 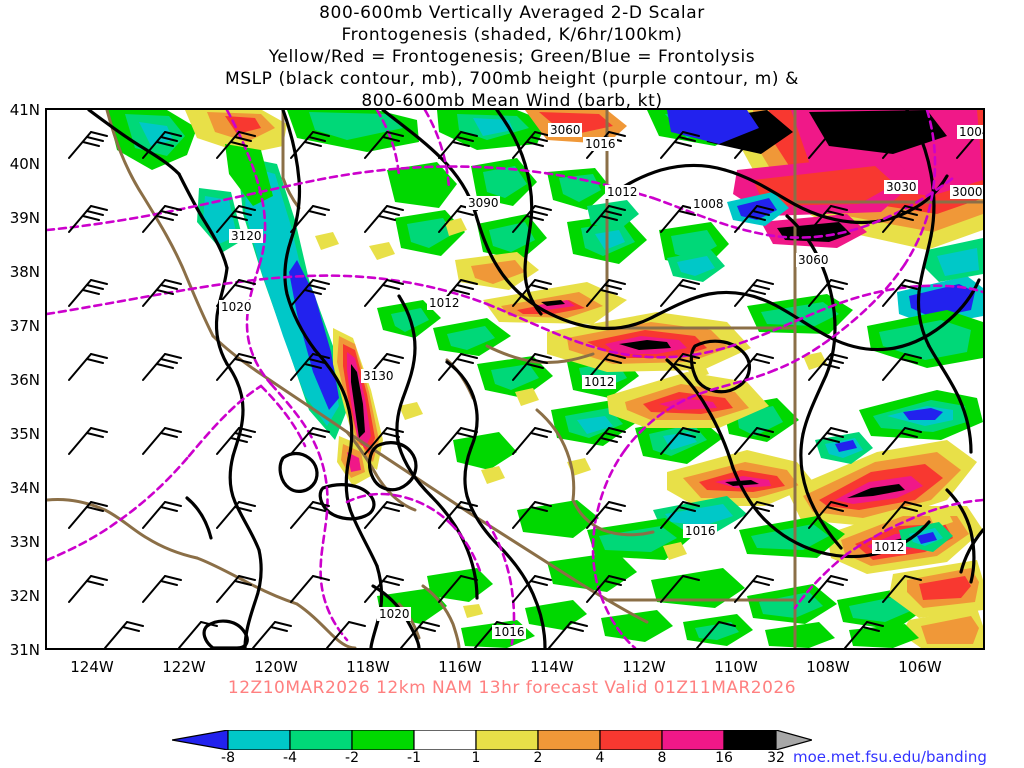 I want to click on colorbar-tick: 2, so click(x=538, y=758).